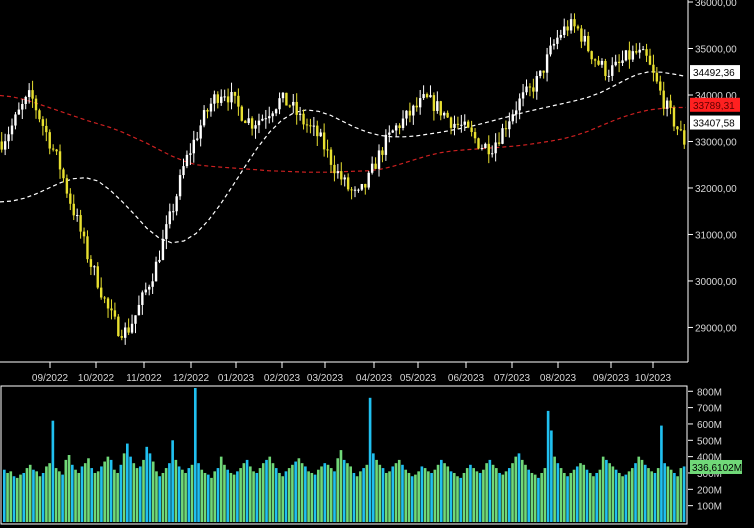  What do you see at coordinates (709, 474) in the screenshot?
I see `volume-tick-label: 300M` at bounding box center [709, 474].